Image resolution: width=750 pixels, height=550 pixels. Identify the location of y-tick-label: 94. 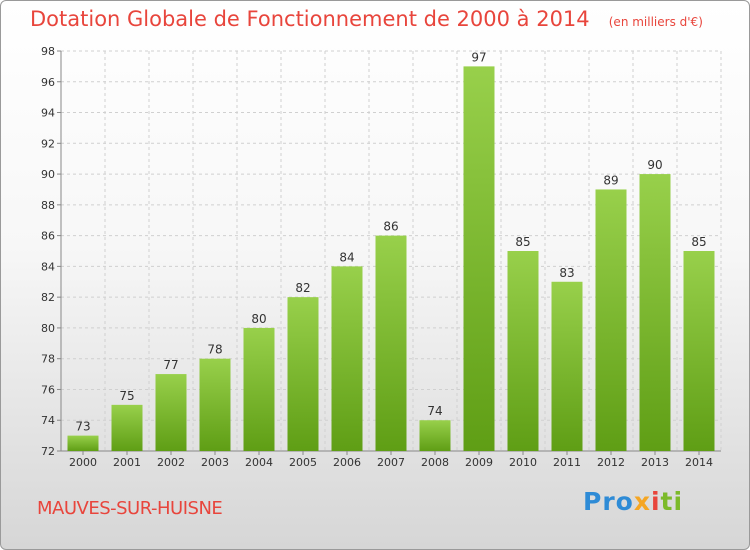
(48, 113).